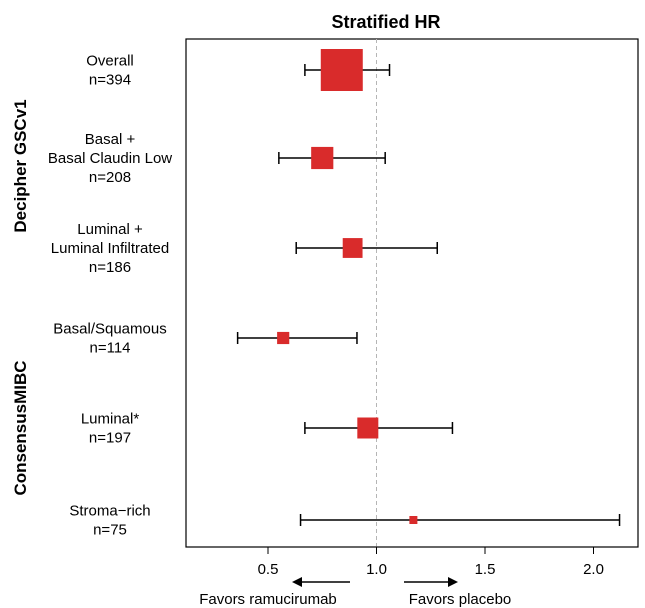 The image size is (645, 608). I want to click on row-label: Luminal Infiltrated, so click(110, 248).